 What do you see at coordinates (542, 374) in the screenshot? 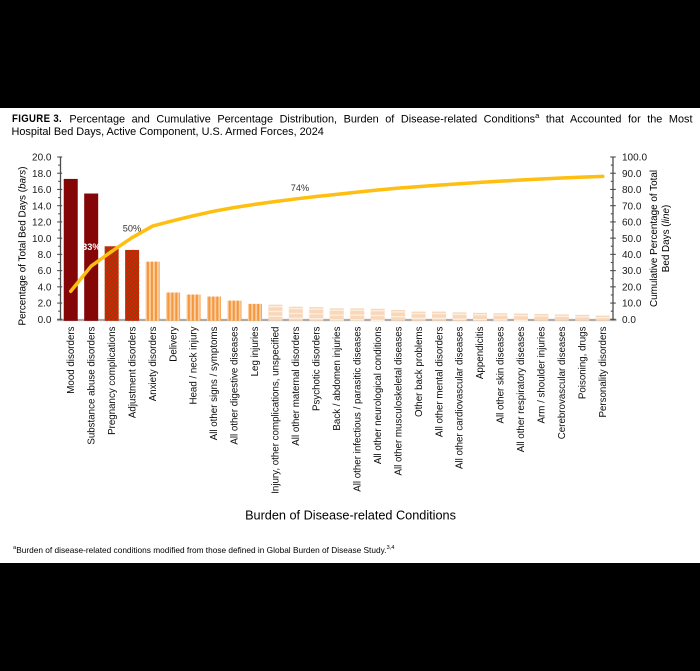
I see `svg-text: Arm / shoulder injuries` at bounding box center [542, 374].